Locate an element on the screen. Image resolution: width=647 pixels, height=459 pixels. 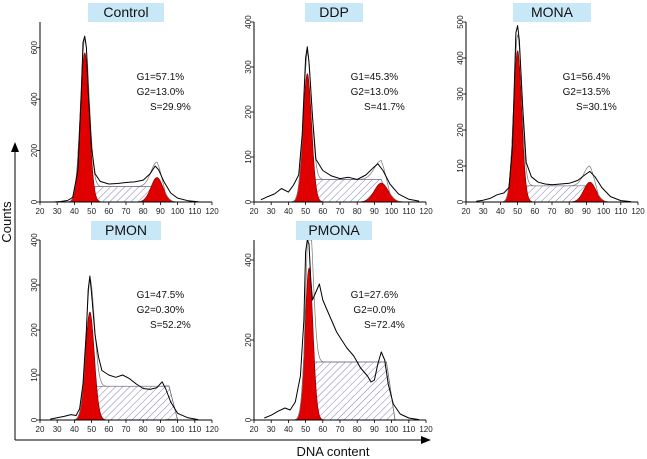
y-tick-label: 500 is located at coordinates (460, 22).